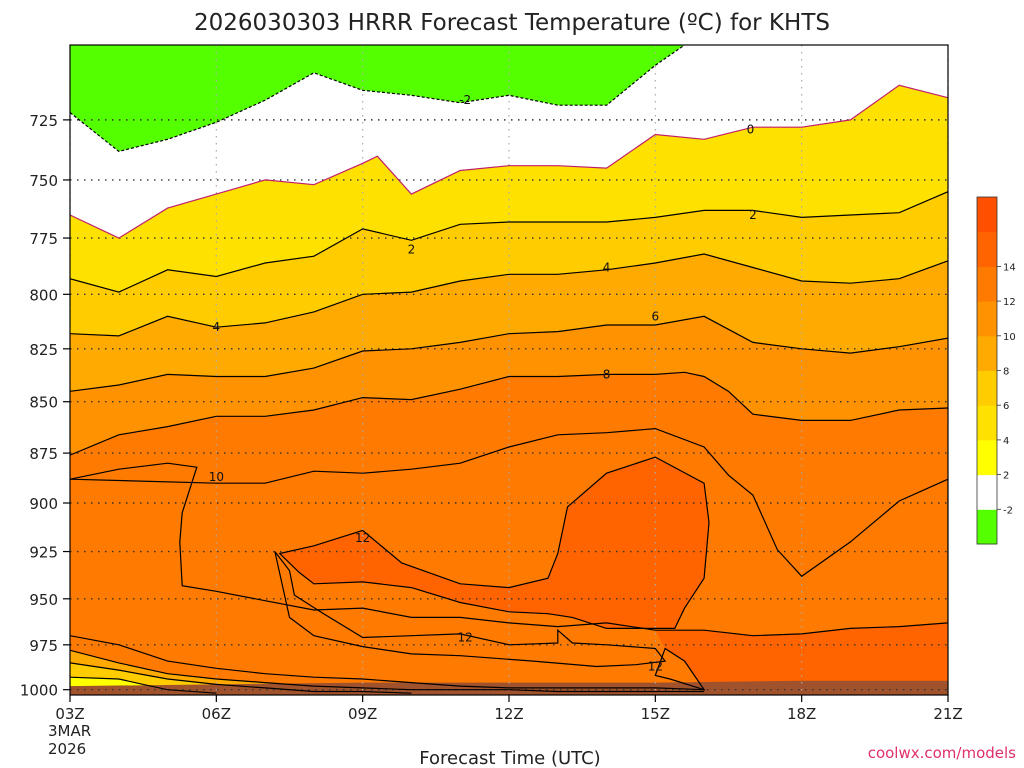 The width and height of the screenshot is (1024, 768). Describe the element at coordinates (1006, 406) in the screenshot. I see `colorbar-label: 6` at that location.